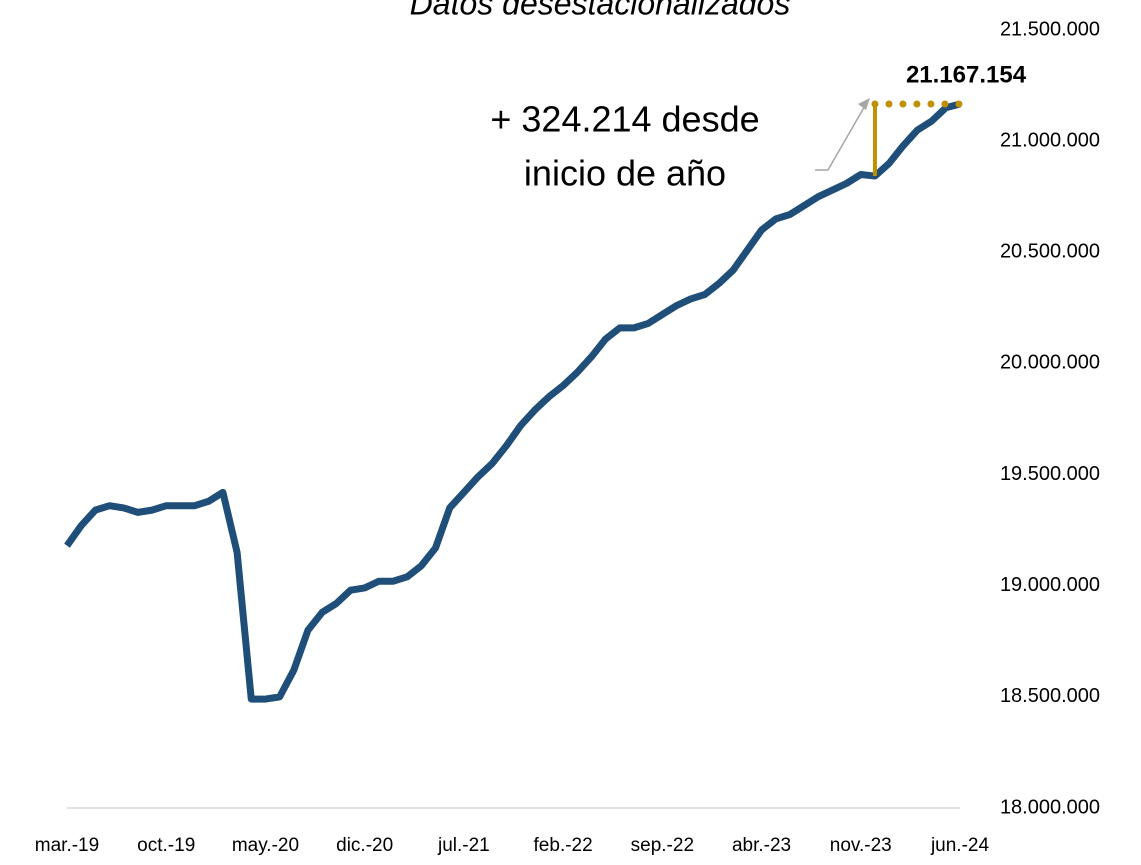 Image resolution: width=1141 pixels, height=865 pixels. I want to click on x-tick-label: mar.-19, so click(67, 845).